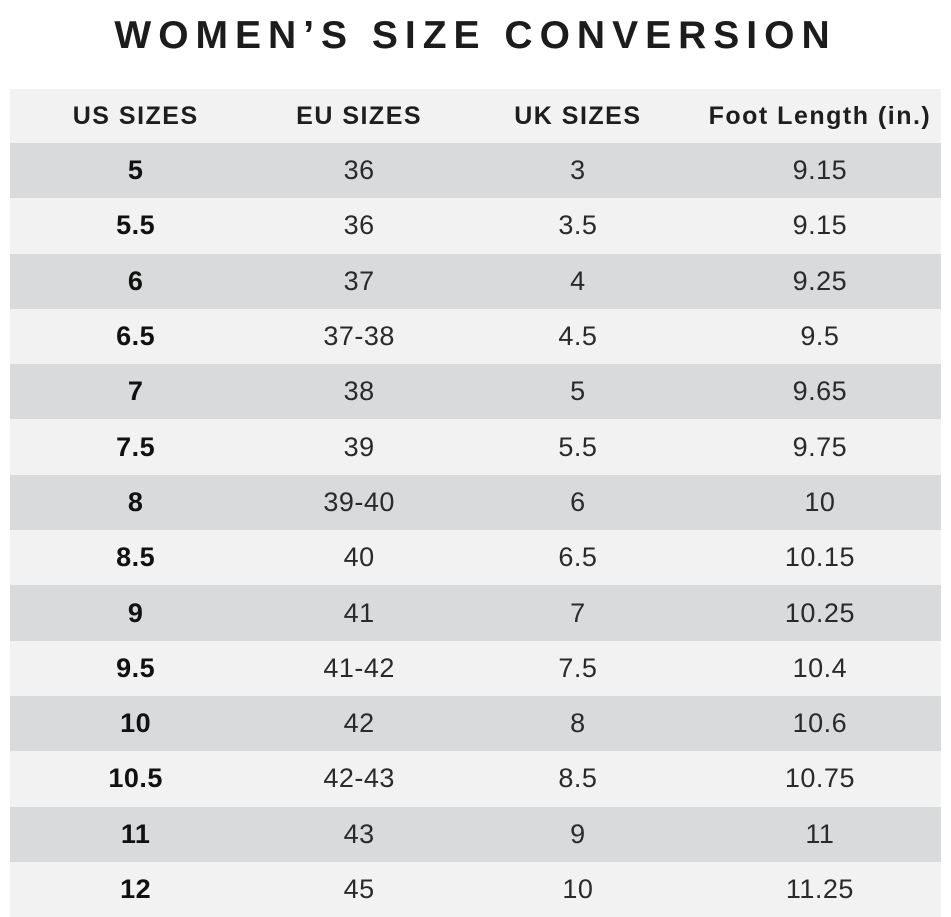  I want to click on cell-uk-size: 8, so click(578, 723).